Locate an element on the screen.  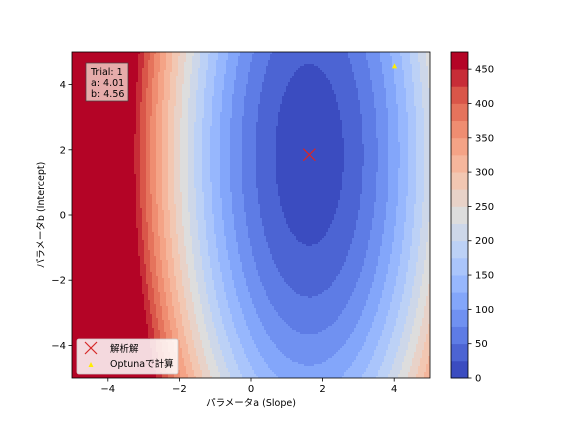
info-a: a: 4.01 is located at coordinates (107, 83).